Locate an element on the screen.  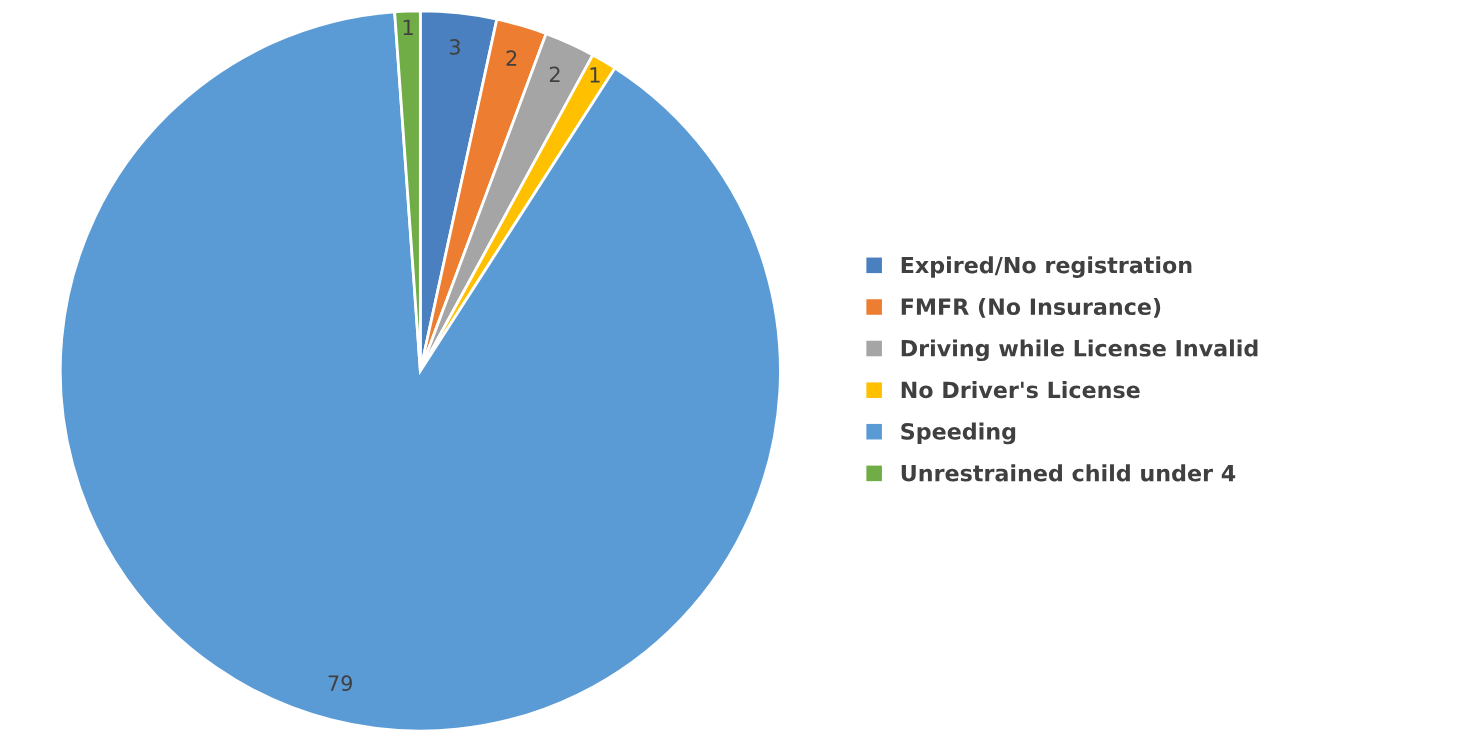
legend-label: Driving while License Invalid is located at coordinates (1079, 350).